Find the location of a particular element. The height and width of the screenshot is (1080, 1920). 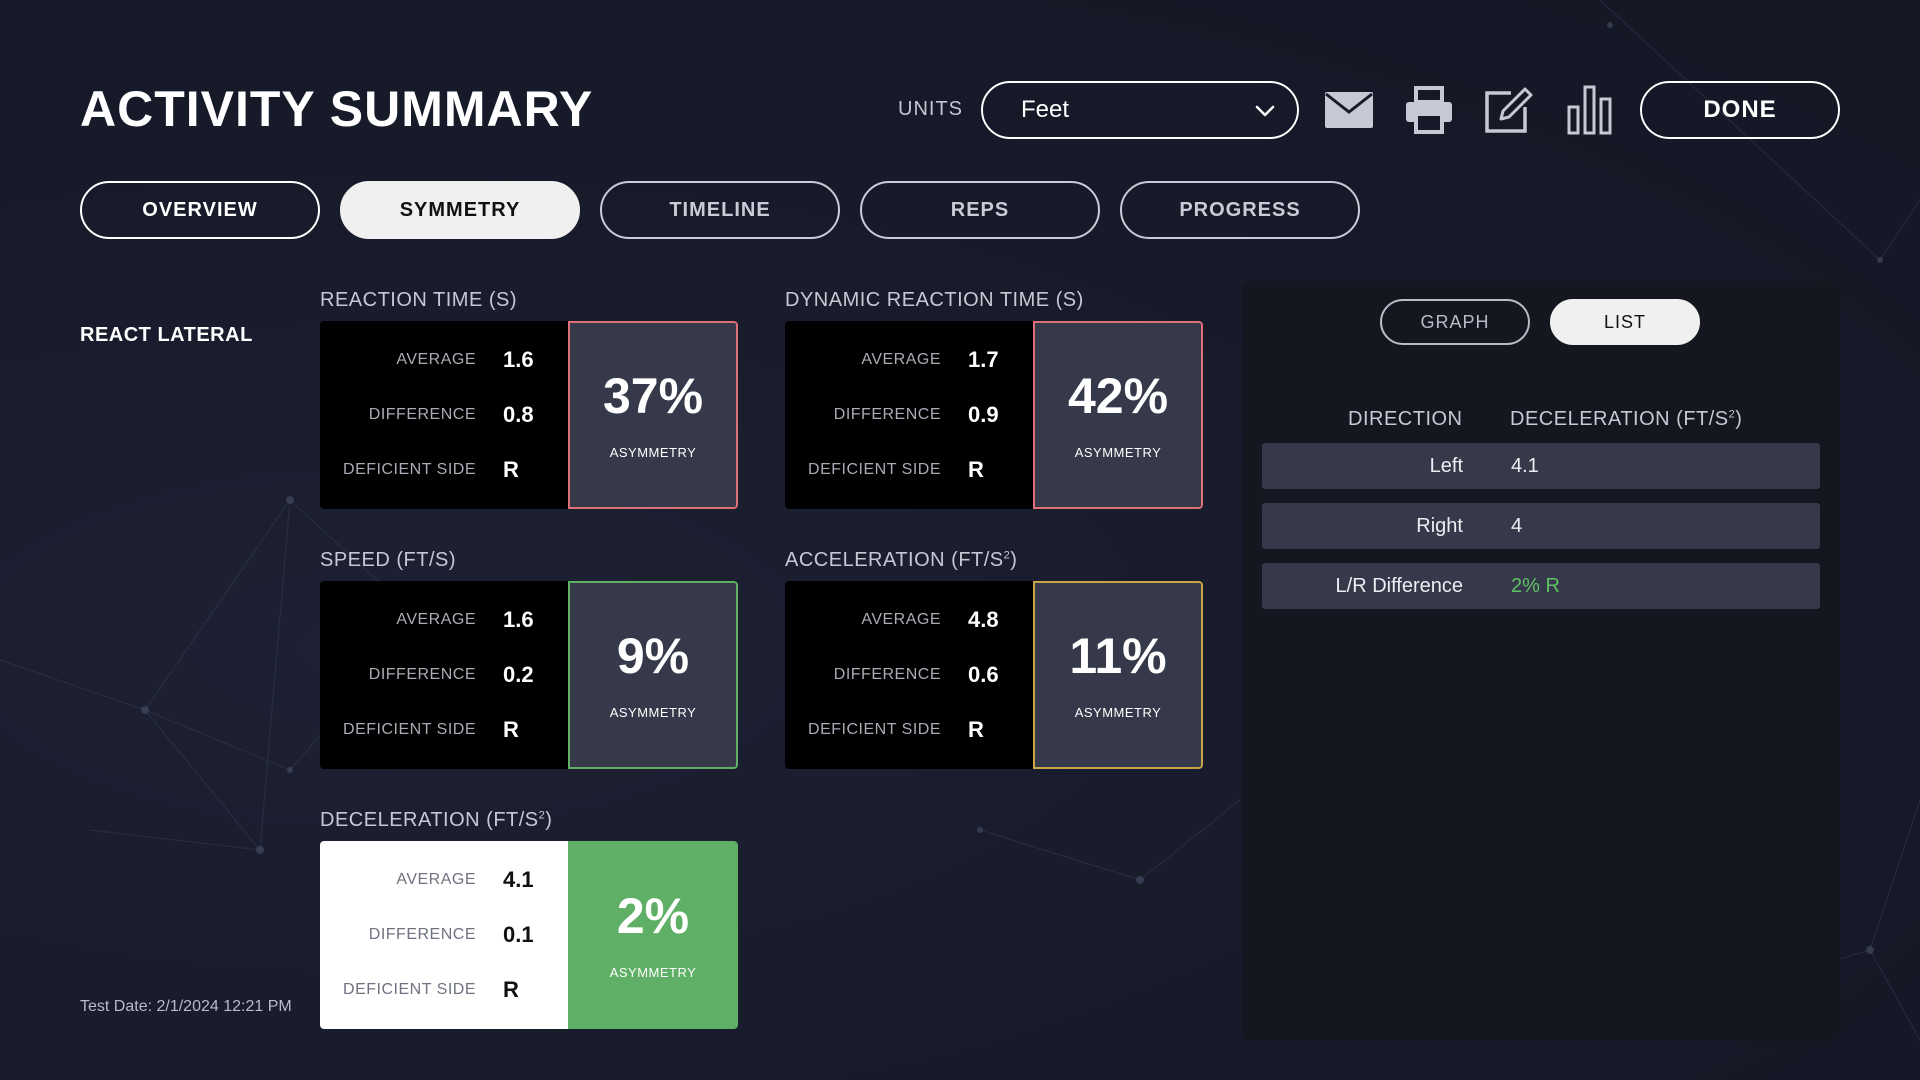

graph-view-button: GRAPH is located at coordinates (1455, 322).